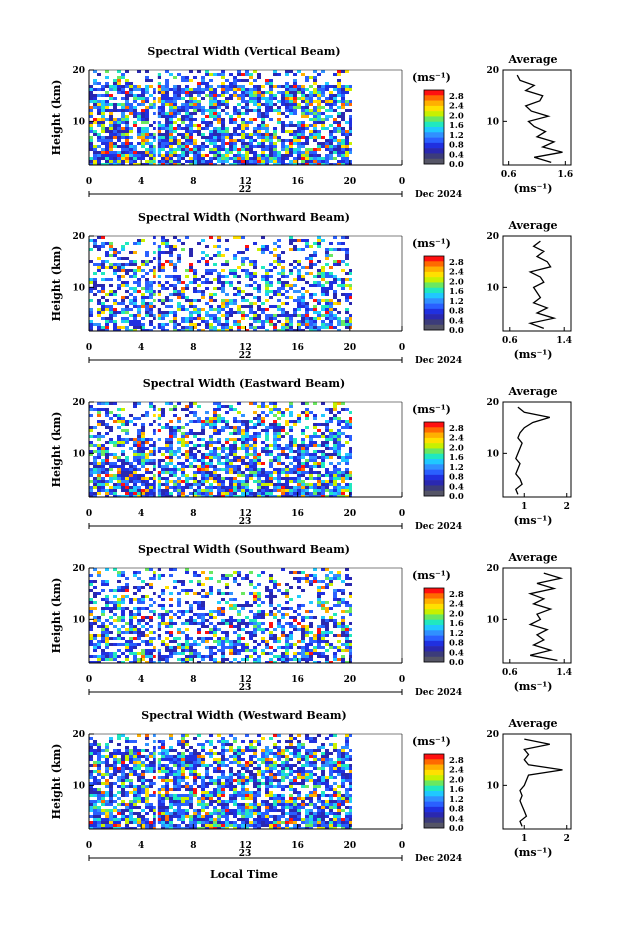 This screenshot has width=623, height=929. What do you see at coordinates (565, 175) in the screenshot?
I see `avg-x-tick-label: 1.6` at bounding box center [565, 175].